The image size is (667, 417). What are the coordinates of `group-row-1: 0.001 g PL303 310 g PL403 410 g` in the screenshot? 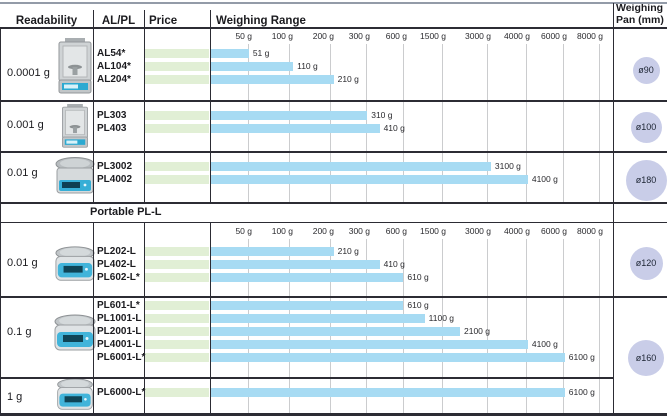 It's located at (333, 125).